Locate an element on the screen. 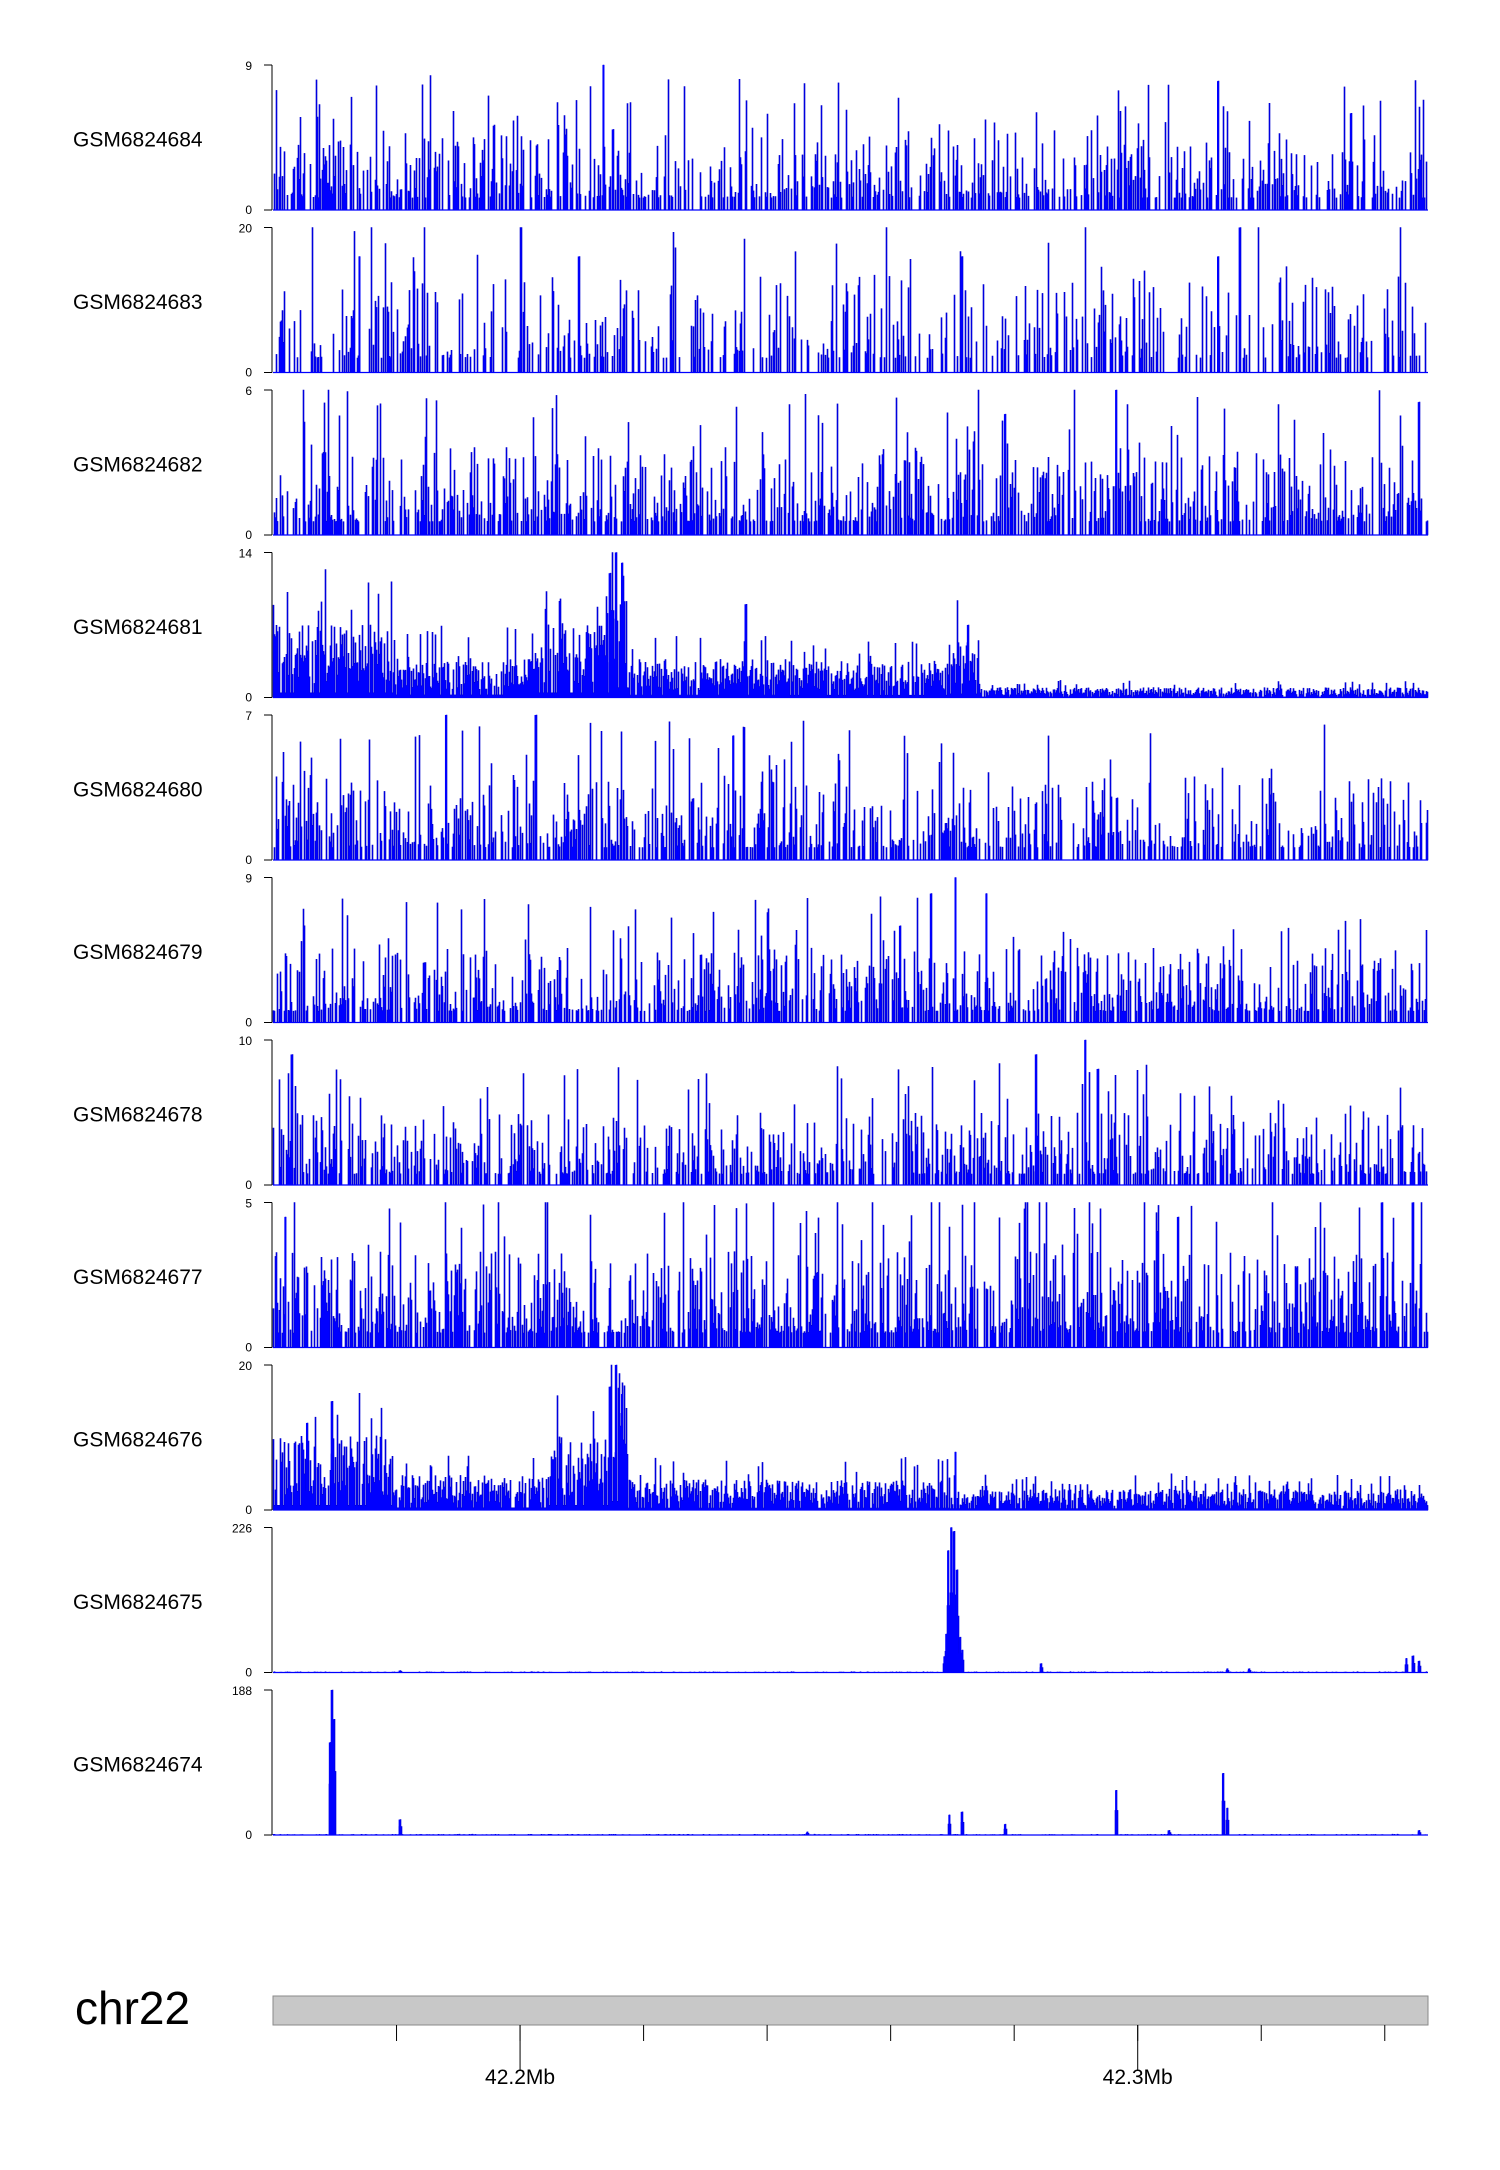 Image resolution: width=1500 pixels, height=2170 pixels. track-GSM6824684: GSM6824684 9 0 is located at coordinates (750, 138).